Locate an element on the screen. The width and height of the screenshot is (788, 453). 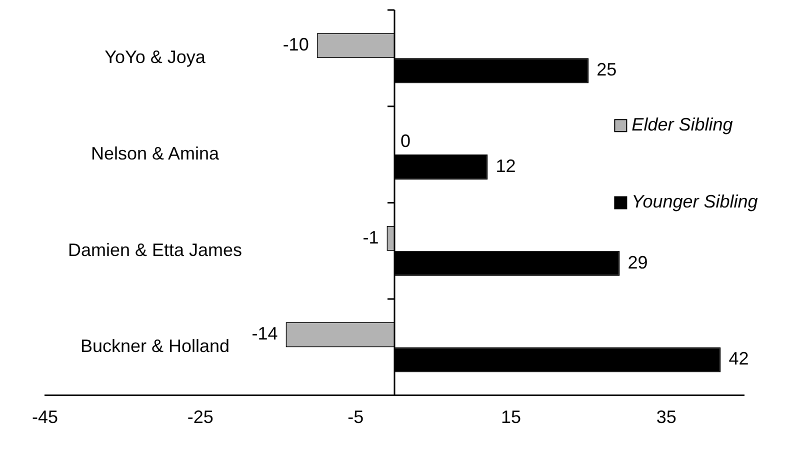
y-tick-label: Buckner & Holland is located at coordinates (155, 346).